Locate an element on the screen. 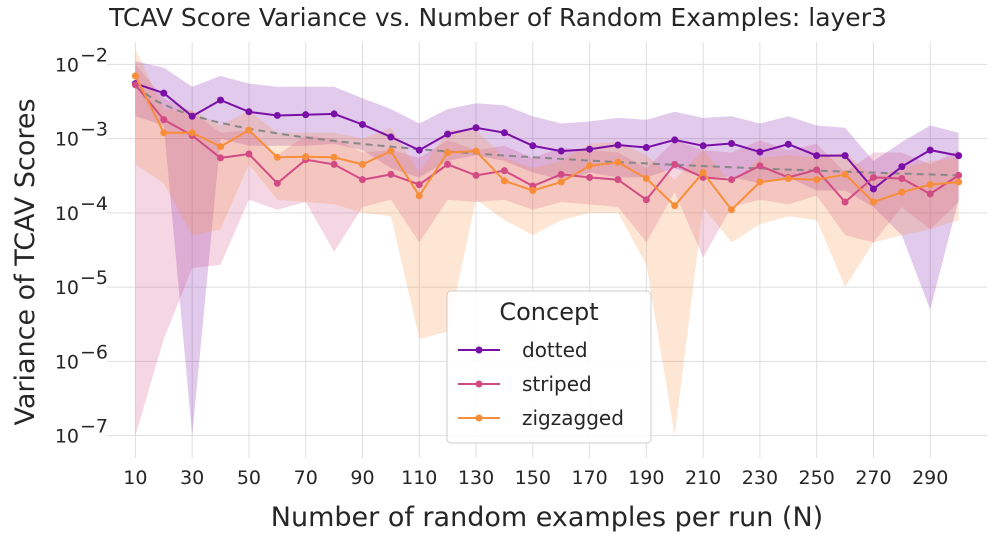 This screenshot has height=537, width=997. legend-label-zigzagged: zigzagged is located at coordinates (573, 418).